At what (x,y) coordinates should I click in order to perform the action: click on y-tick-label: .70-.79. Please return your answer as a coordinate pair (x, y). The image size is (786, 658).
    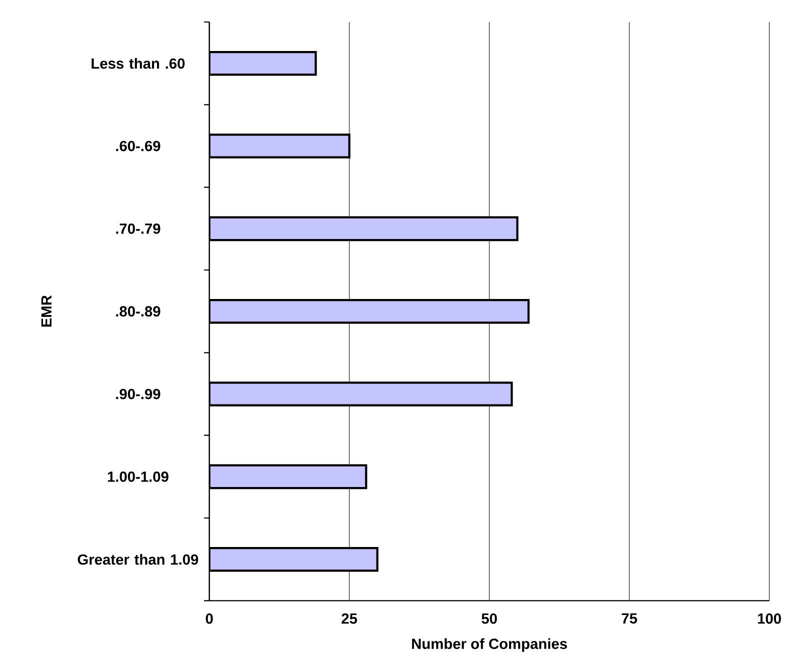
    Looking at the image, I should click on (138, 229).